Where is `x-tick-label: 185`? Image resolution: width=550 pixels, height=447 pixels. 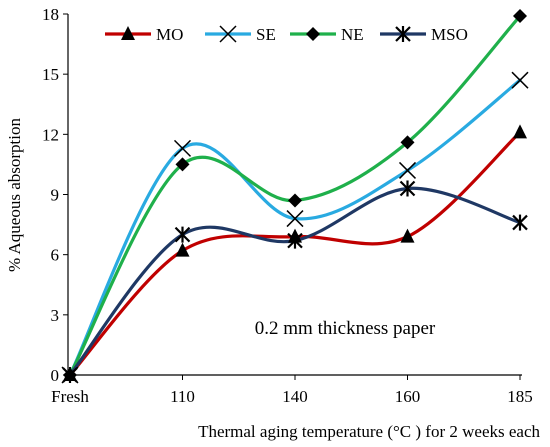
x-tick-label: 185 is located at coordinates (520, 396).